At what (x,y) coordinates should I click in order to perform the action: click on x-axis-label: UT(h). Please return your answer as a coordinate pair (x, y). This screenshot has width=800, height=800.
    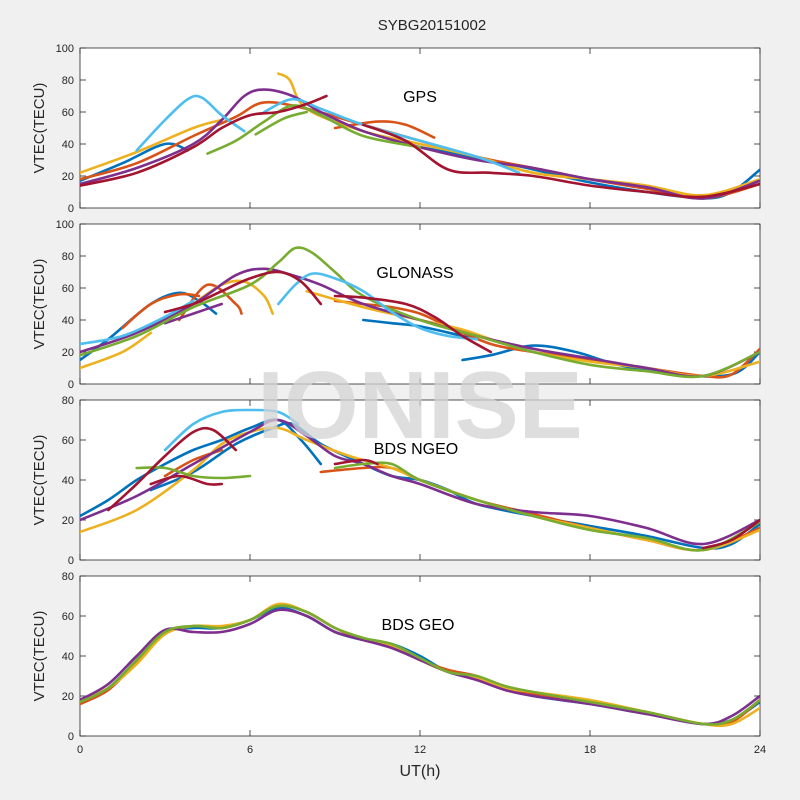
    Looking at the image, I should click on (420, 771).